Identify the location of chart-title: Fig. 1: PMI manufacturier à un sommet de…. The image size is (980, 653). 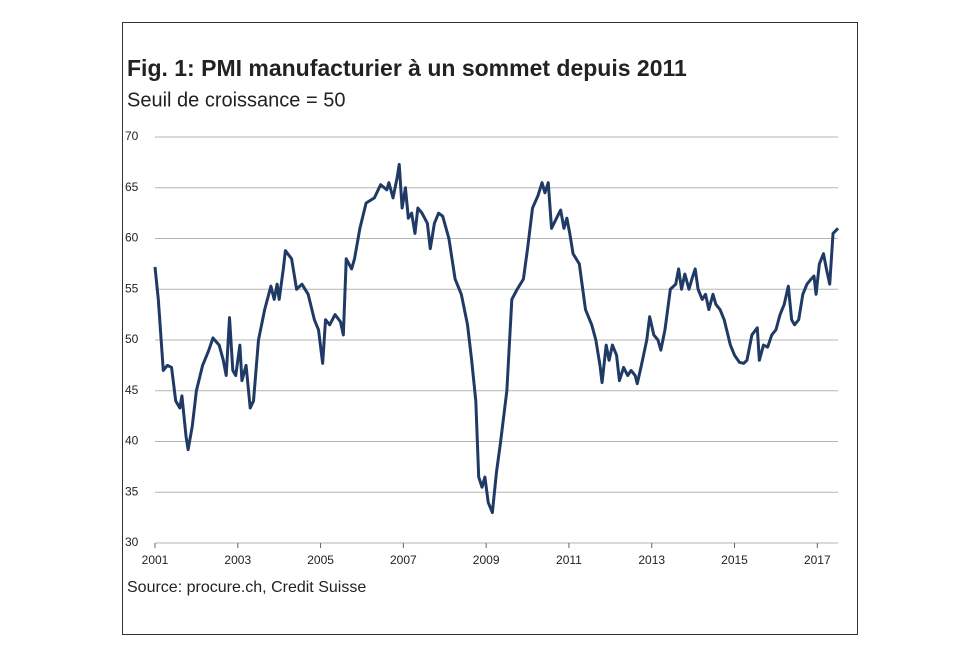
(407, 68).